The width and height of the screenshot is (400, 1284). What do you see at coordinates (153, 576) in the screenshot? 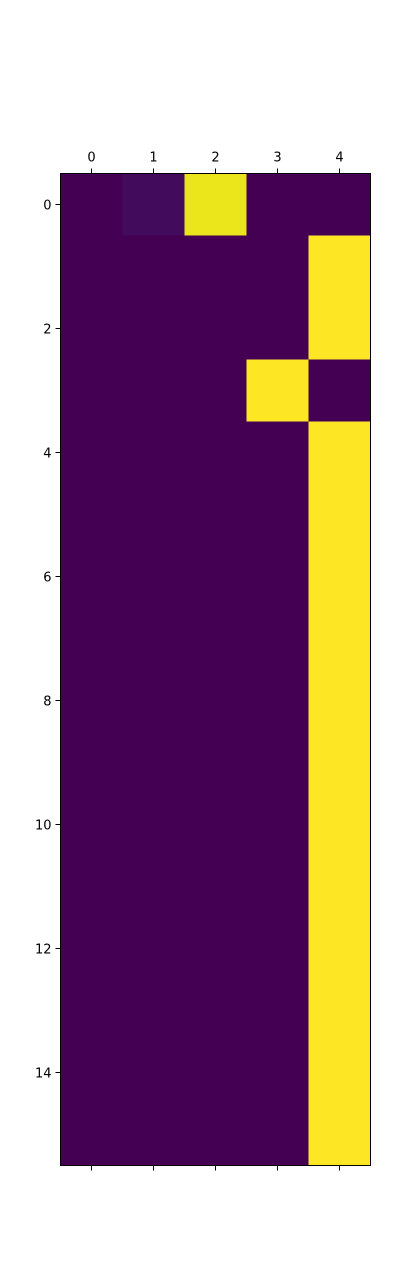
I see `heatmap-cell-r6-c1` at bounding box center [153, 576].